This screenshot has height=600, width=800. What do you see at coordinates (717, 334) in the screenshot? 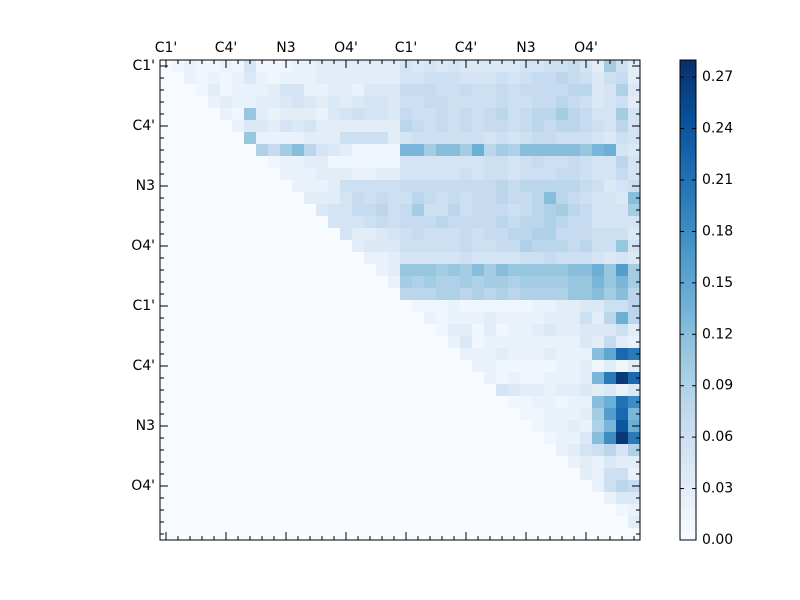
I see `colorbar-tick-label: 0.12` at bounding box center [717, 334].